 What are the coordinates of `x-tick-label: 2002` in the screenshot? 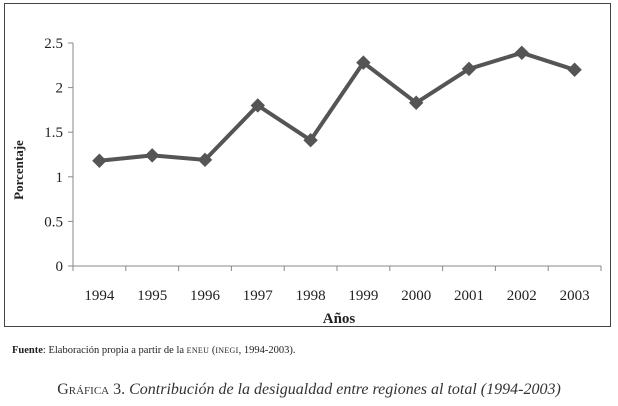 It's located at (522, 296).